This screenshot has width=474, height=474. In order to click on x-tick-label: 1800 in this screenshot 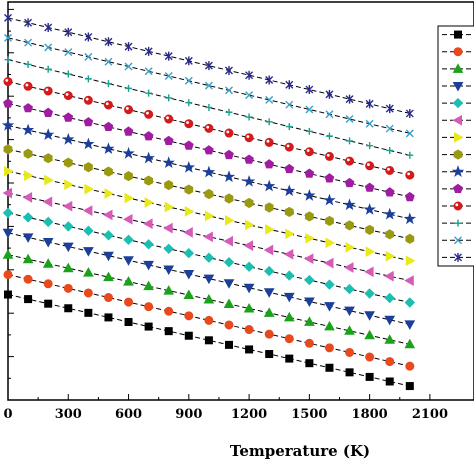, I will do `click(370, 414)`.